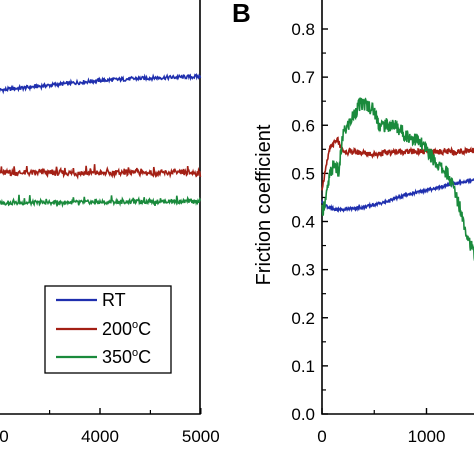 The image size is (474, 474). I want to click on panel-b-y-ticks: 0.0 0.1 0.2 0.3 0.4 0.5 0.6 0.7 0.8, so click(309, 222).